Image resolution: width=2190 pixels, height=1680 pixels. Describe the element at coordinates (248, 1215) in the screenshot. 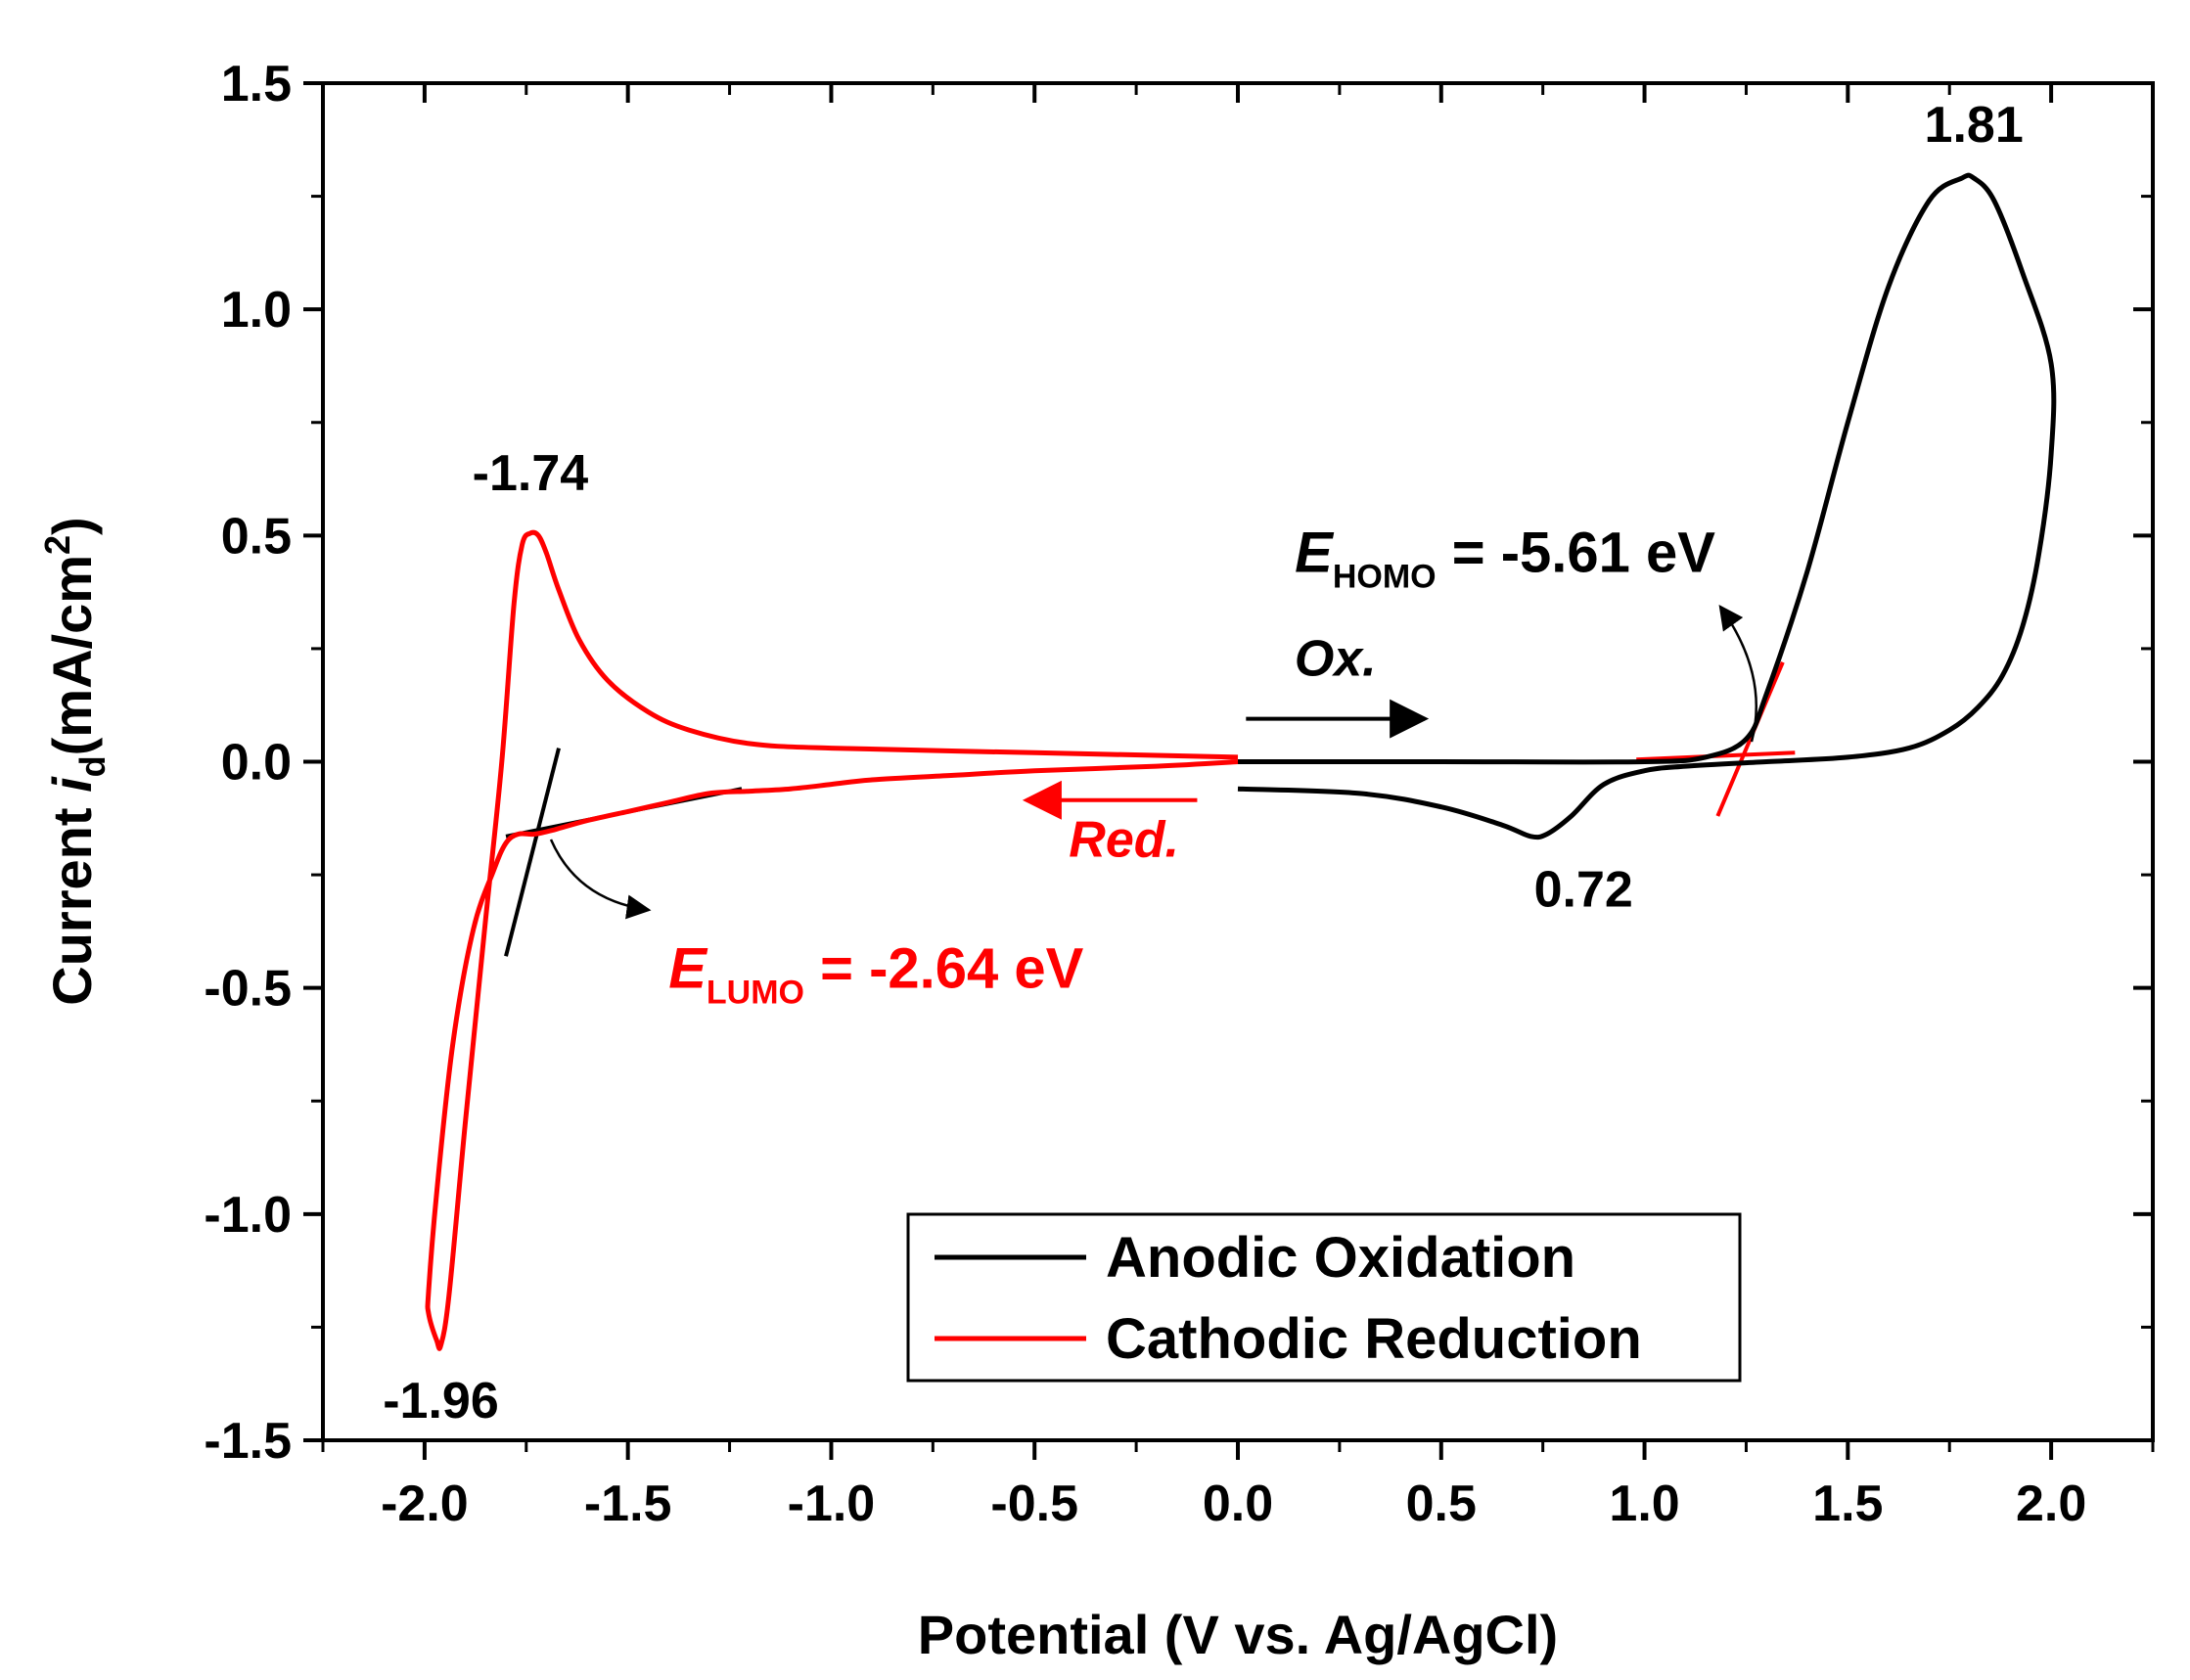

I see `y-tick-label: -1.0` at that location.